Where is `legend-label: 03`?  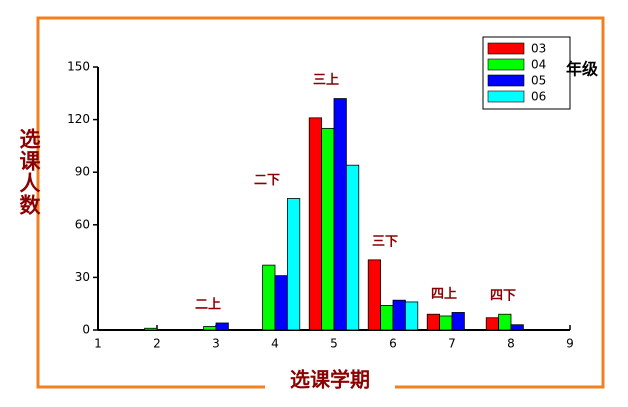
legend-label: 03 is located at coordinates (538, 49).